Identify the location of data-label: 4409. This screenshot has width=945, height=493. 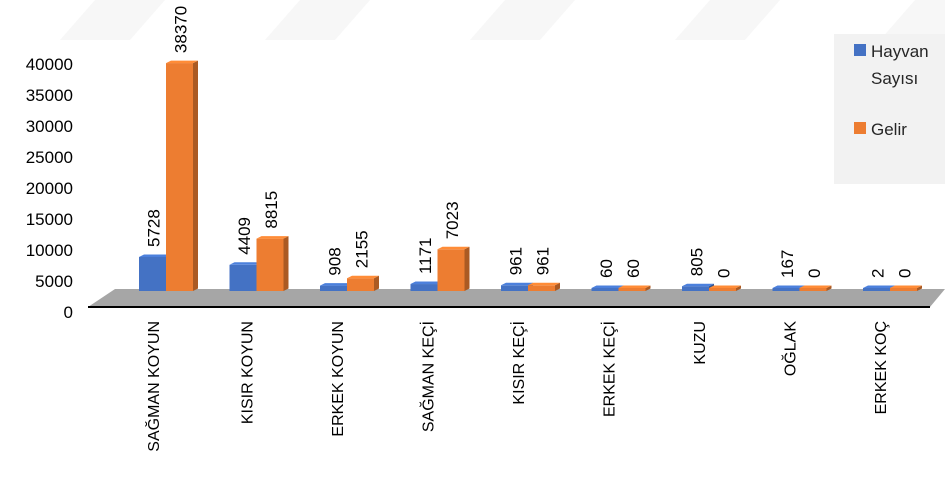
(244, 236).